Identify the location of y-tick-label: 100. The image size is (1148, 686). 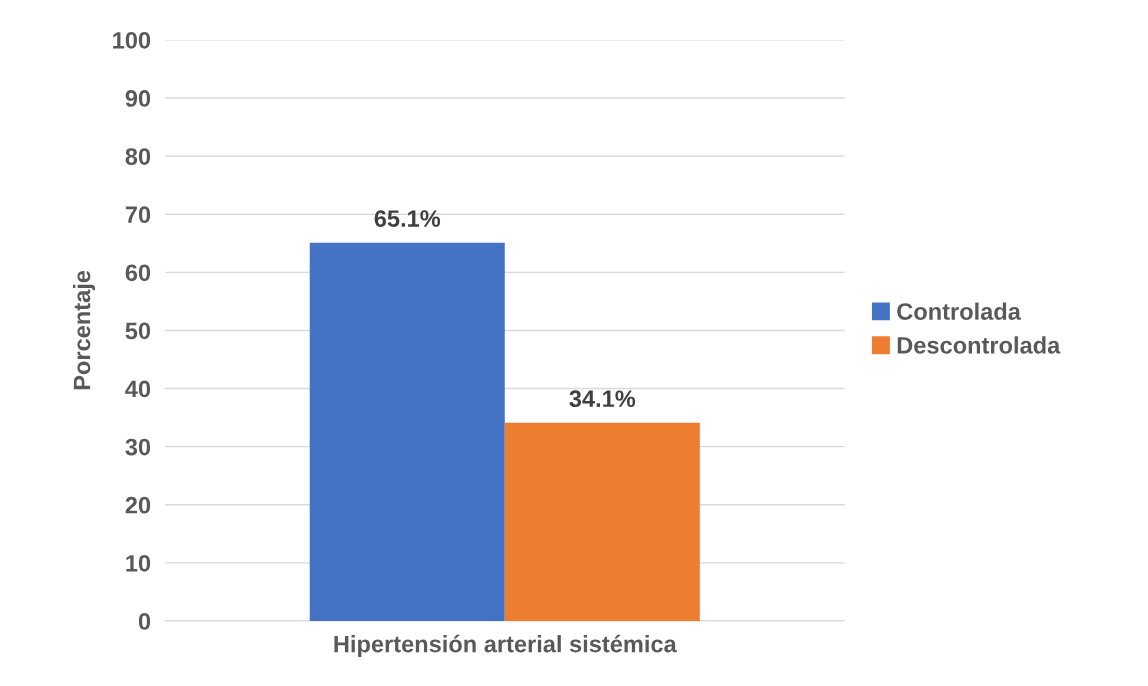
(132, 40).